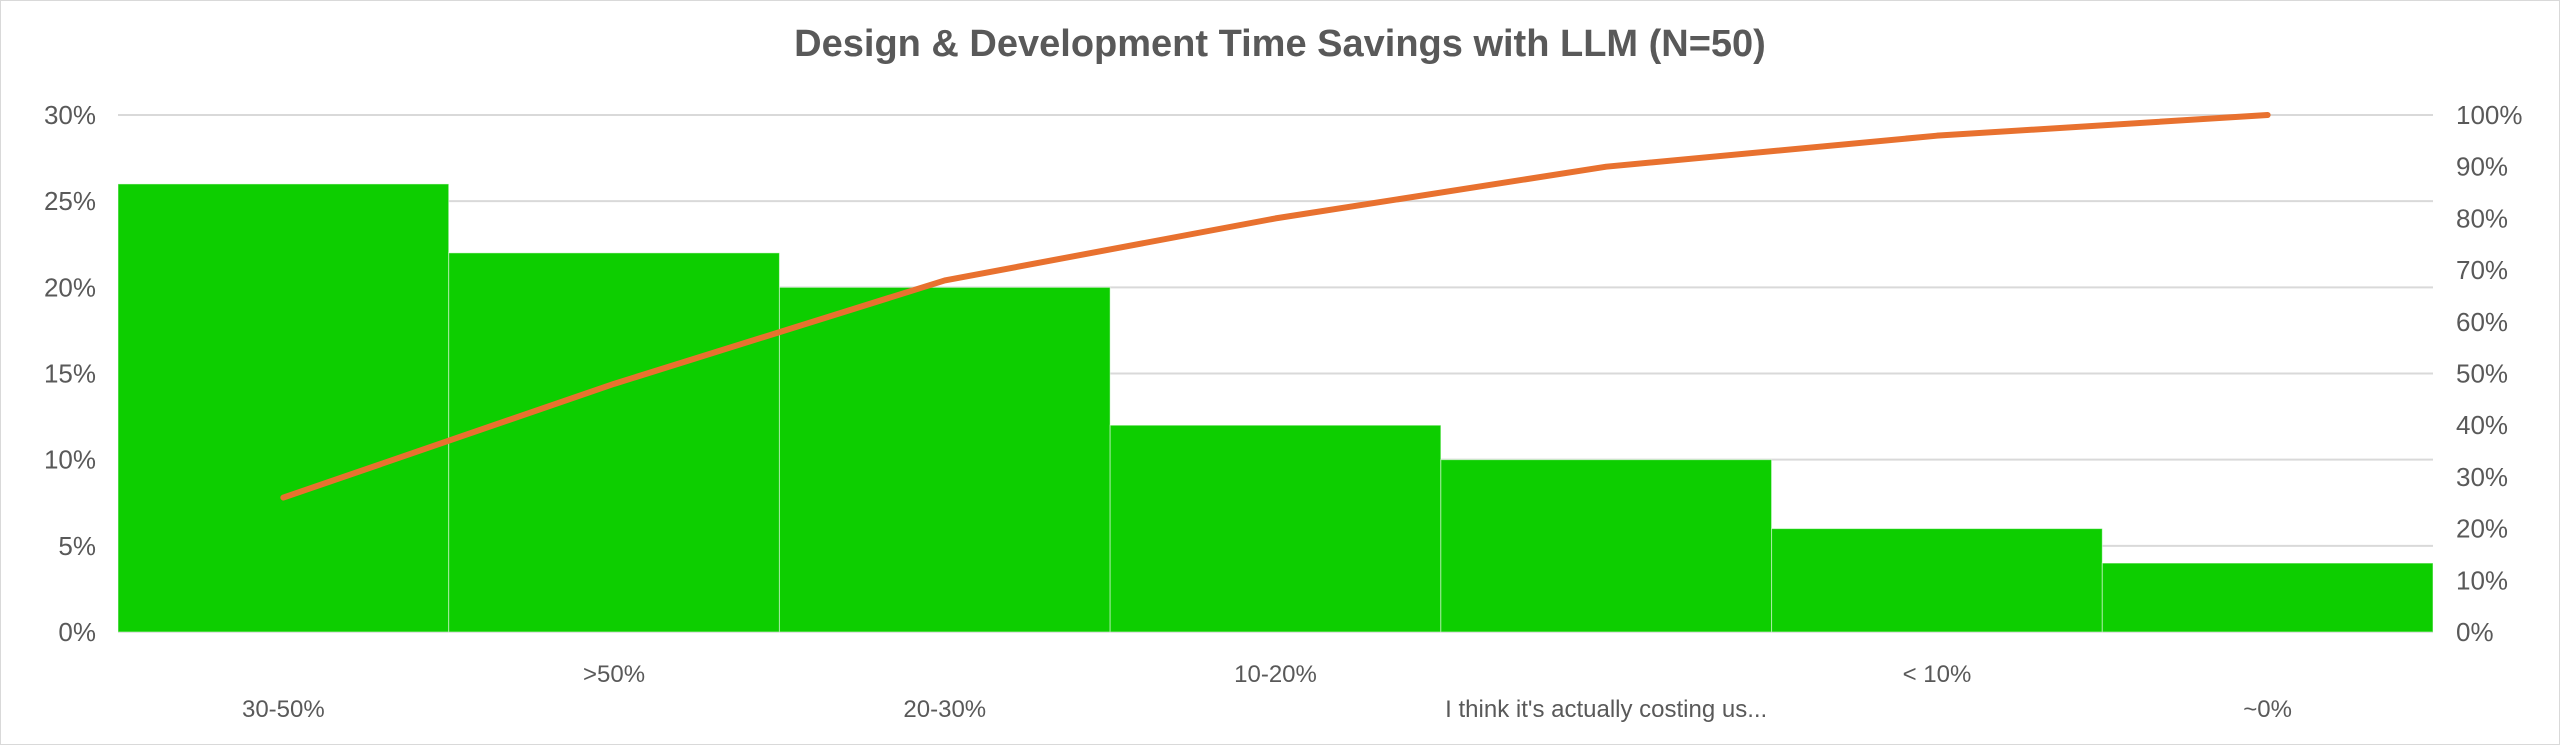 This screenshot has width=2560, height=745. What do you see at coordinates (2489, 115) in the screenshot?
I see `y-right-tick-label: 100%` at bounding box center [2489, 115].